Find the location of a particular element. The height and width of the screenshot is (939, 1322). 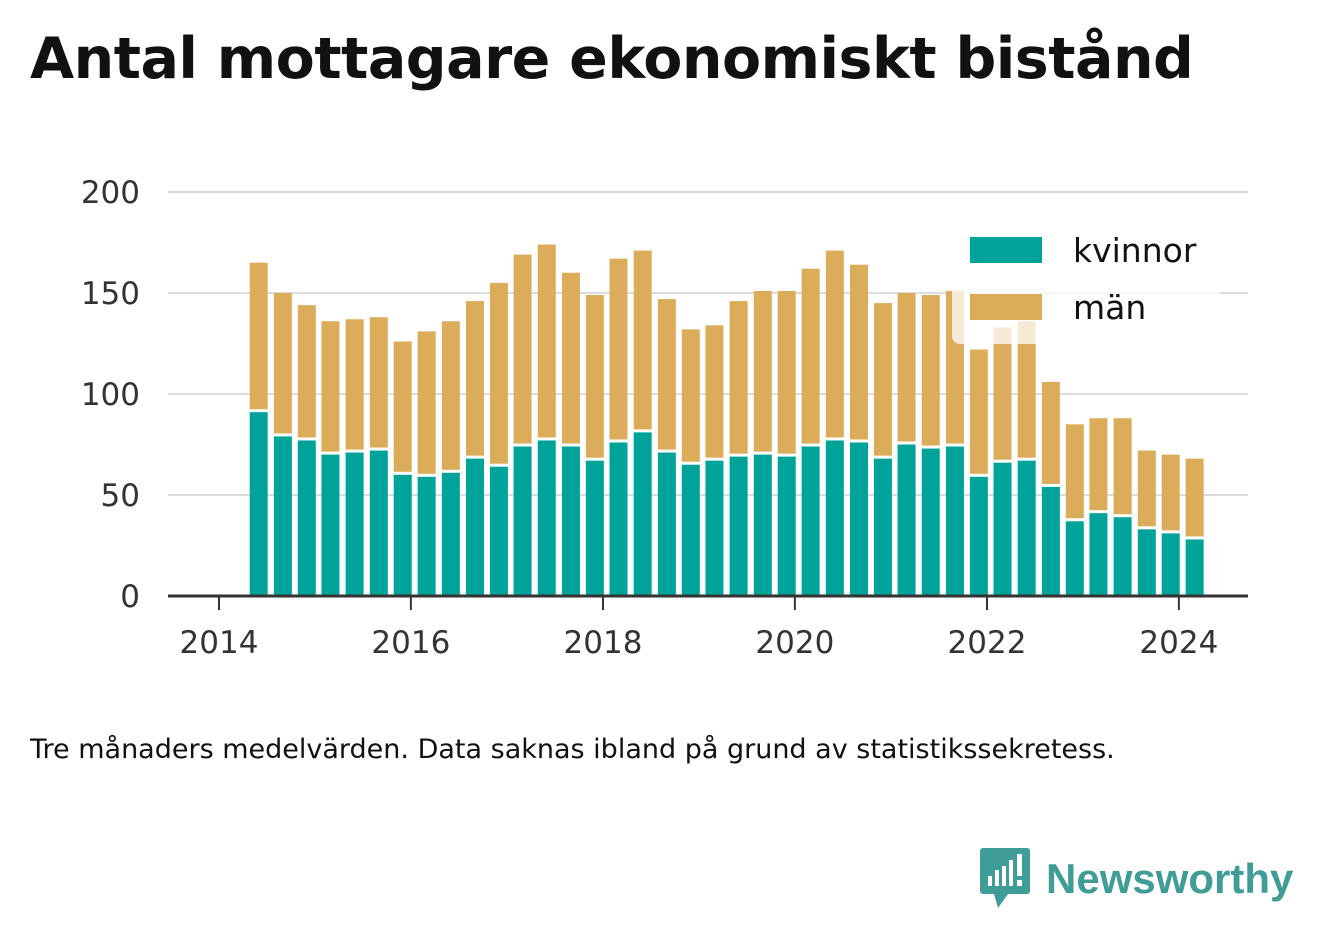

x-axis-tick-labels: 2014 2016 2018 2020 2022 2024 is located at coordinates (699, 643).